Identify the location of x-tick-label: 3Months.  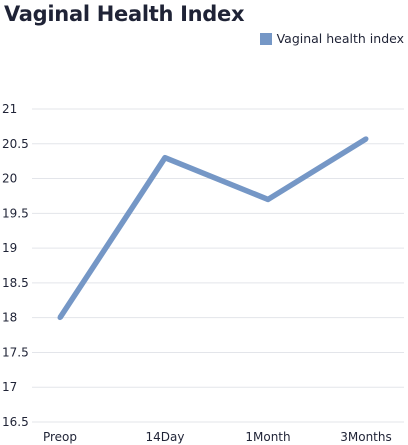
(366, 437).